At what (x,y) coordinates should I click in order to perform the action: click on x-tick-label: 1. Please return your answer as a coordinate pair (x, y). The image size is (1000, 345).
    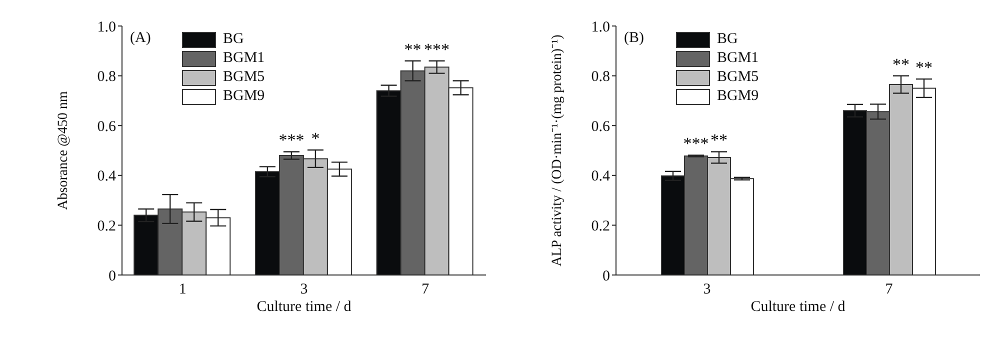
    Looking at the image, I should click on (182, 290).